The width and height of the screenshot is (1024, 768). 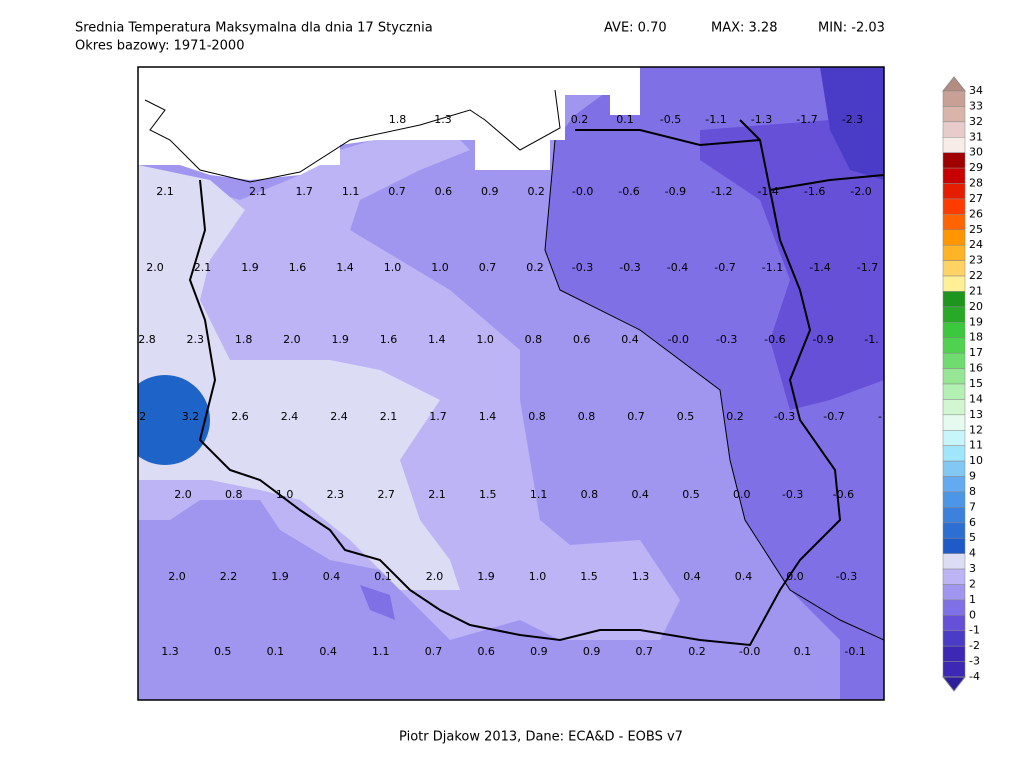 I want to click on border, so click(x=668, y=138).